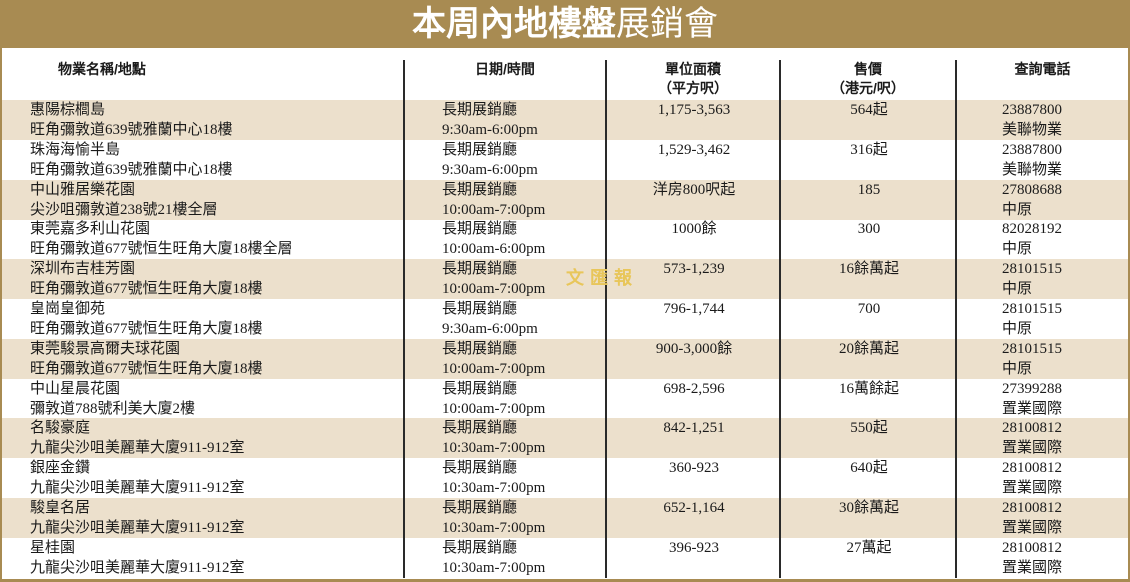 The width and height of the screenshot is (1130, 582). I want to click on property-cell: 中山星晨花園 彌敦道788號利美大廈2樓, so click(112, 399).